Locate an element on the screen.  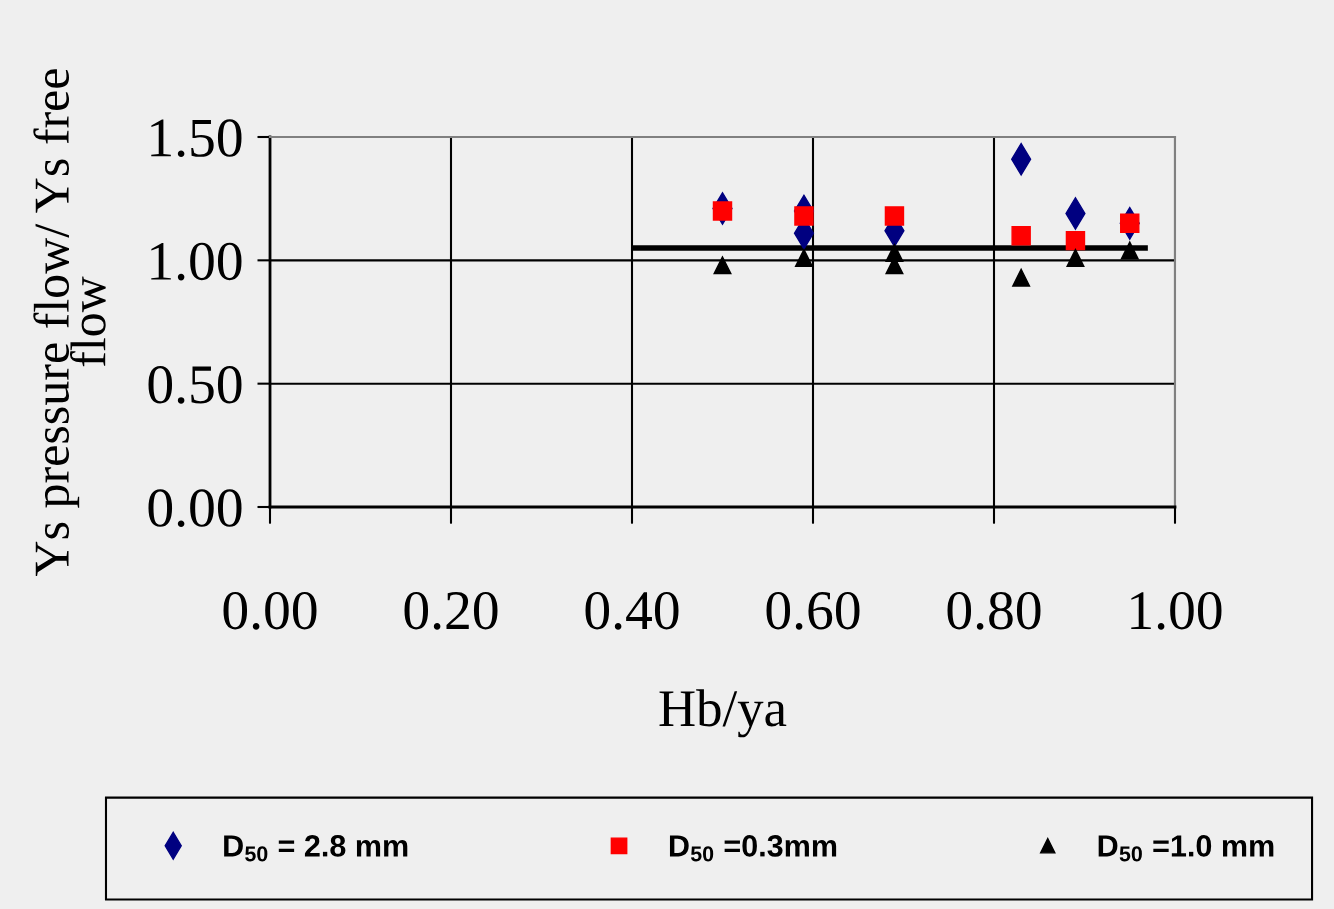
legend-label: D$_{50}$ =1.0 mm is located at coordinates (1186, 848).